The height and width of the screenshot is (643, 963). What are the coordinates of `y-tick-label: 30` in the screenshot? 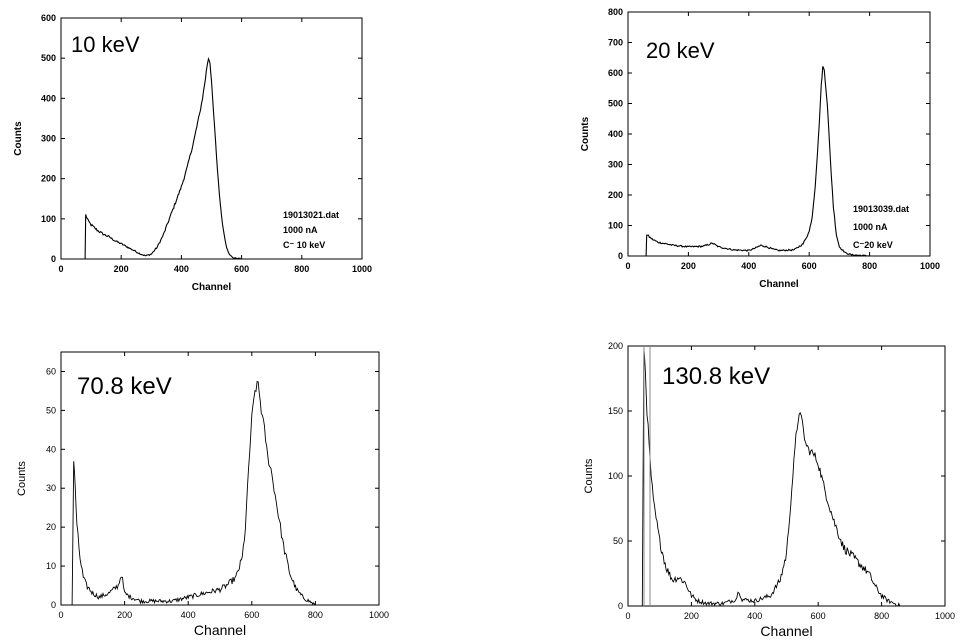 It's located at (51, 488).